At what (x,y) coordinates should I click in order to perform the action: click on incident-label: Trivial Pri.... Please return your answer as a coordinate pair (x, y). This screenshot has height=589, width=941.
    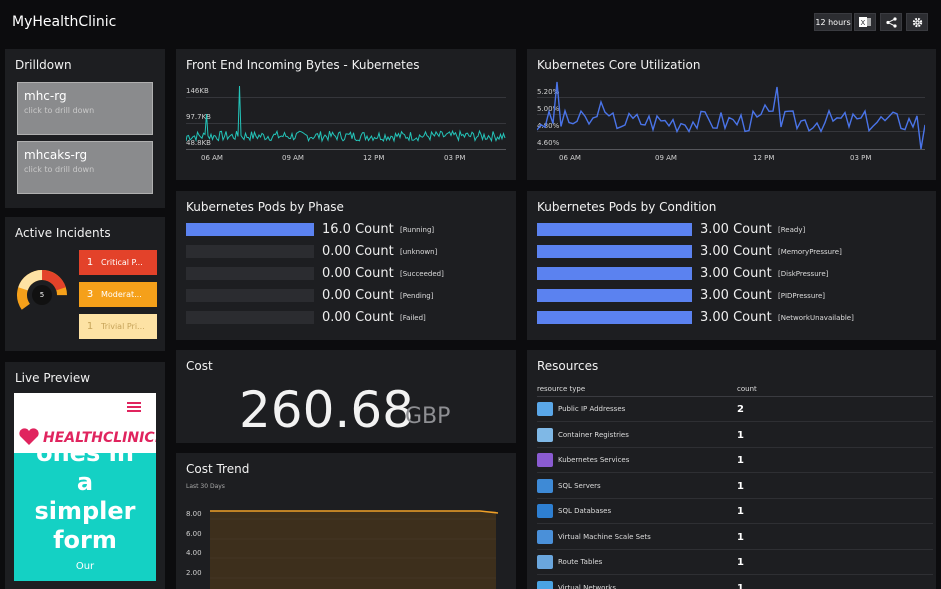
    Looking at the image, I should click on (123, 326).